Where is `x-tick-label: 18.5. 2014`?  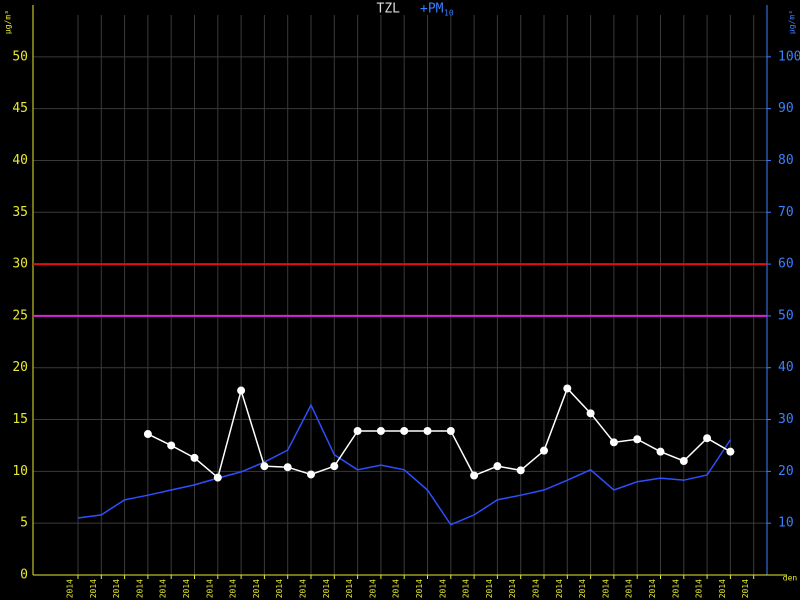
x-tick-label: 18.5. 2014 is located at coordinates (186, 589).